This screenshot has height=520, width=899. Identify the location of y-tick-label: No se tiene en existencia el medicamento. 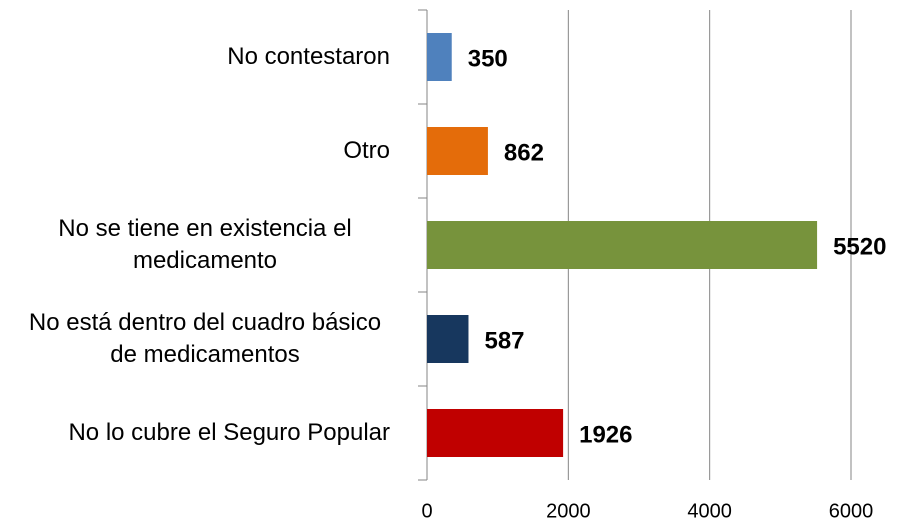
(205, 244).